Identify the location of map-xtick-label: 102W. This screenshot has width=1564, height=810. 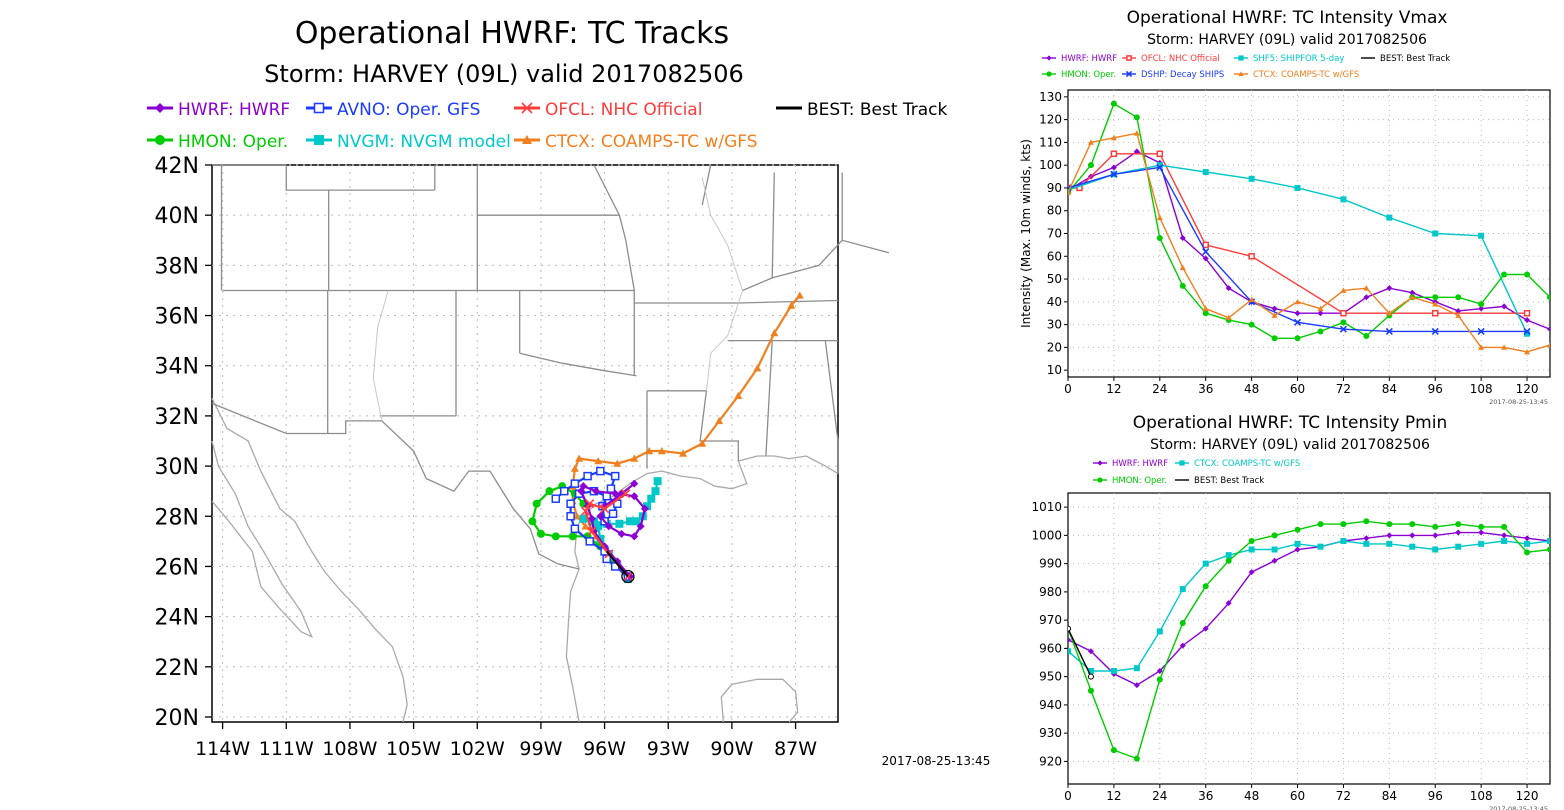
(477, 749).